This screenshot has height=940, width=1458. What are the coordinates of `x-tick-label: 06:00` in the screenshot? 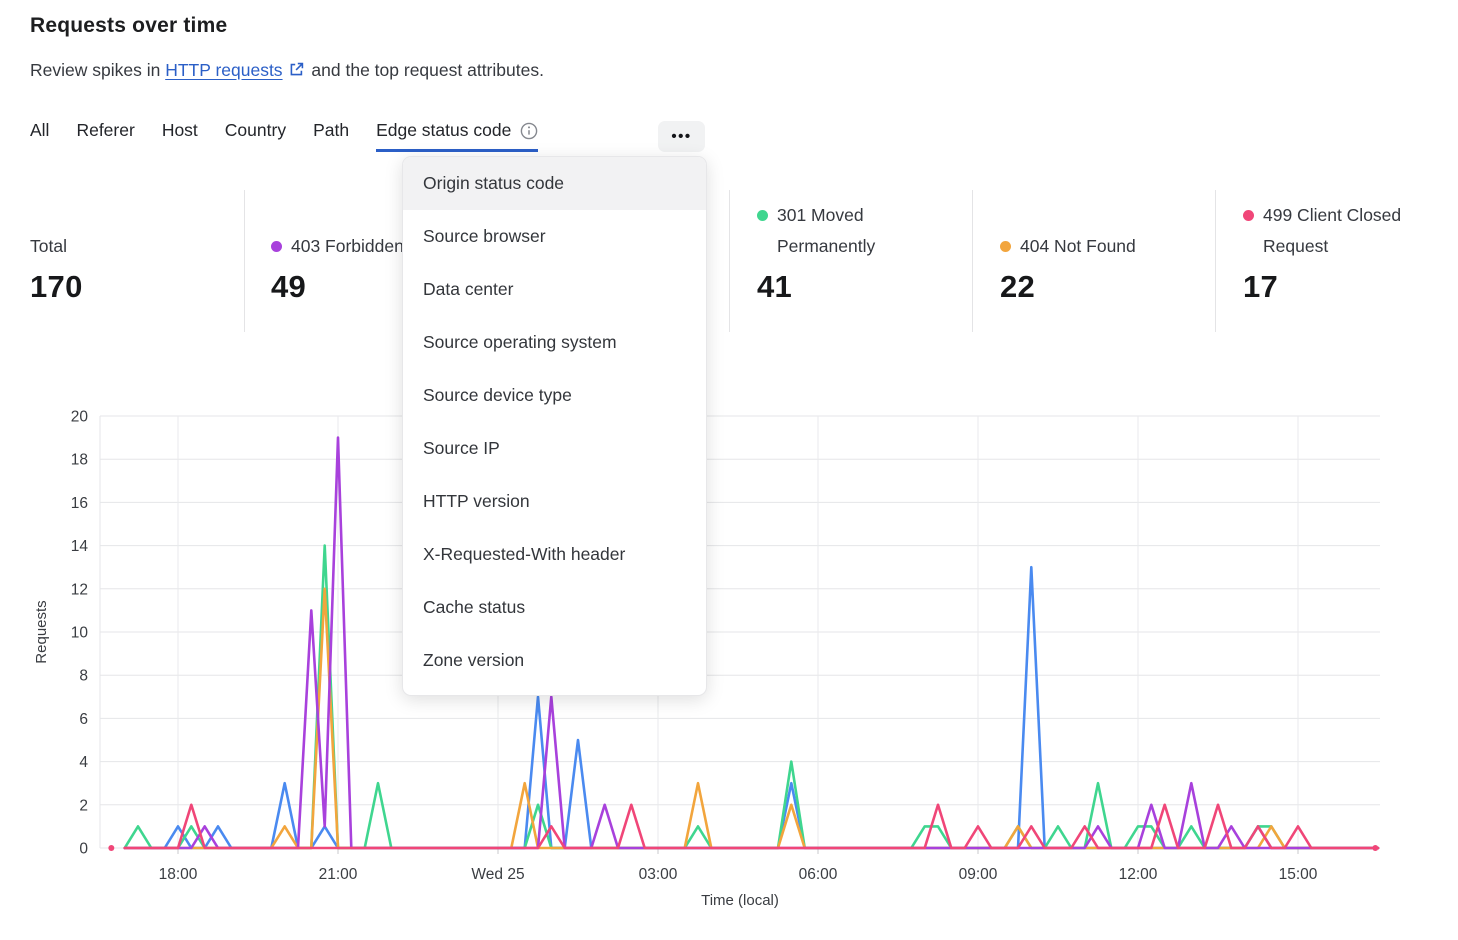 It's located at (818, 874).